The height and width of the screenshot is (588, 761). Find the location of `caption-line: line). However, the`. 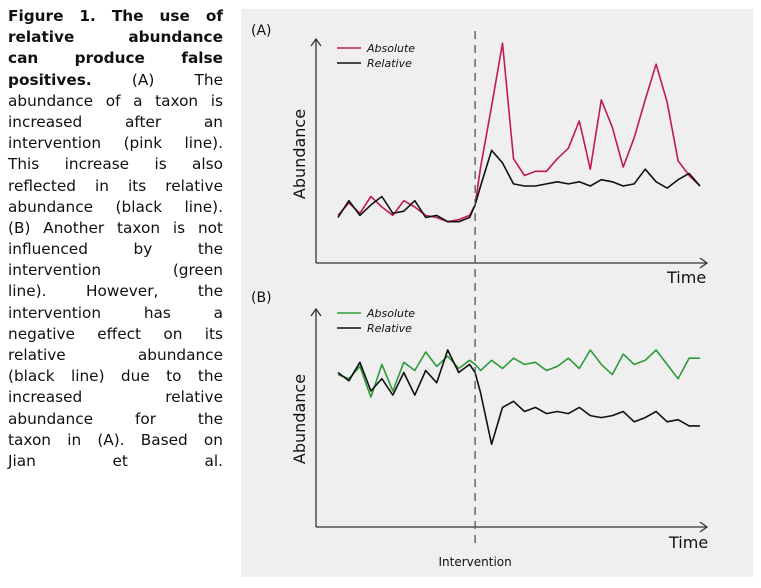

caption-line: line). However, the is located at coordinates (115, 291).